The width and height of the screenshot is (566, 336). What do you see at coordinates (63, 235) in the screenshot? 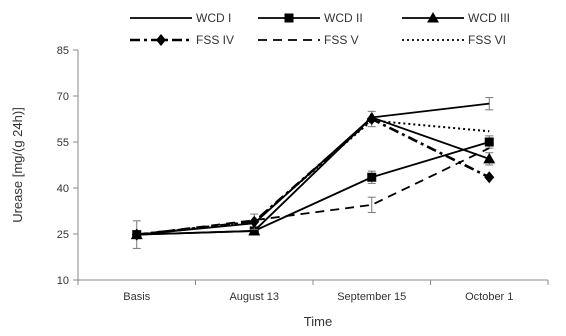
I see `y-tick-label: 25` at bounding box center [63, 235].